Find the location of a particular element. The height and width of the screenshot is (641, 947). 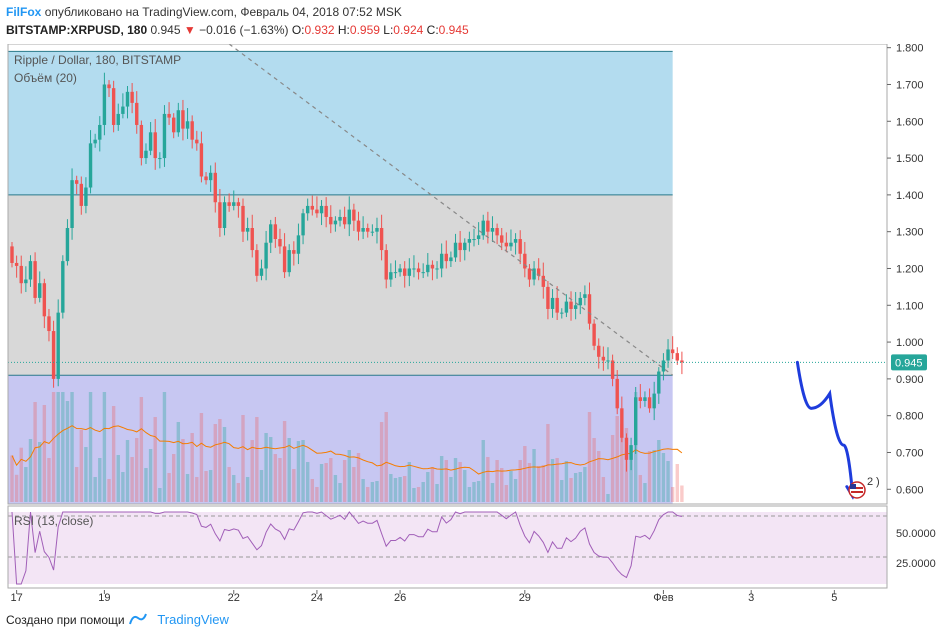

rsi-axis: 50.0000 25.0000 is located at coordinates (916, 549).